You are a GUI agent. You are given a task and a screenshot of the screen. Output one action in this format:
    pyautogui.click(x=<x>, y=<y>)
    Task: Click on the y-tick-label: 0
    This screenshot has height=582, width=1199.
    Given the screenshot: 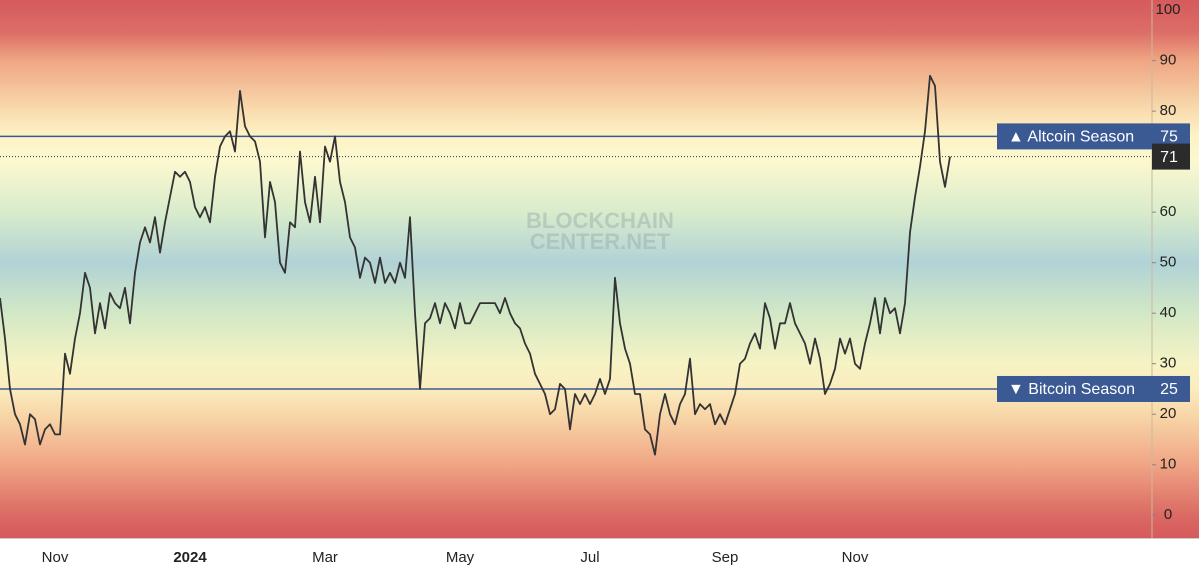 What is the action you would take?
    pyautogui.click(x=1168, y=514)
    